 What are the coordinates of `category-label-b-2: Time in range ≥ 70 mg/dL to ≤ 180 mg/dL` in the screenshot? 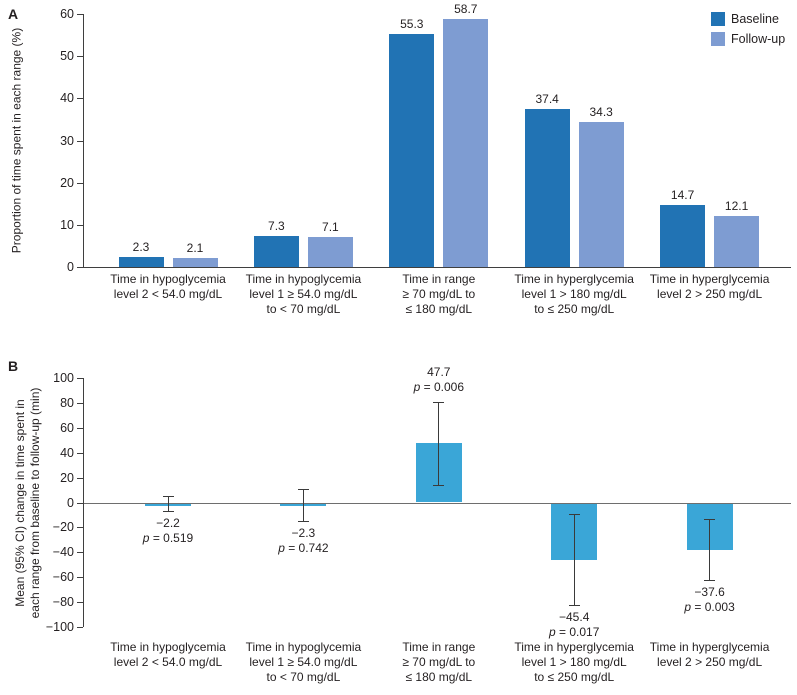 It's located at (439, 662).